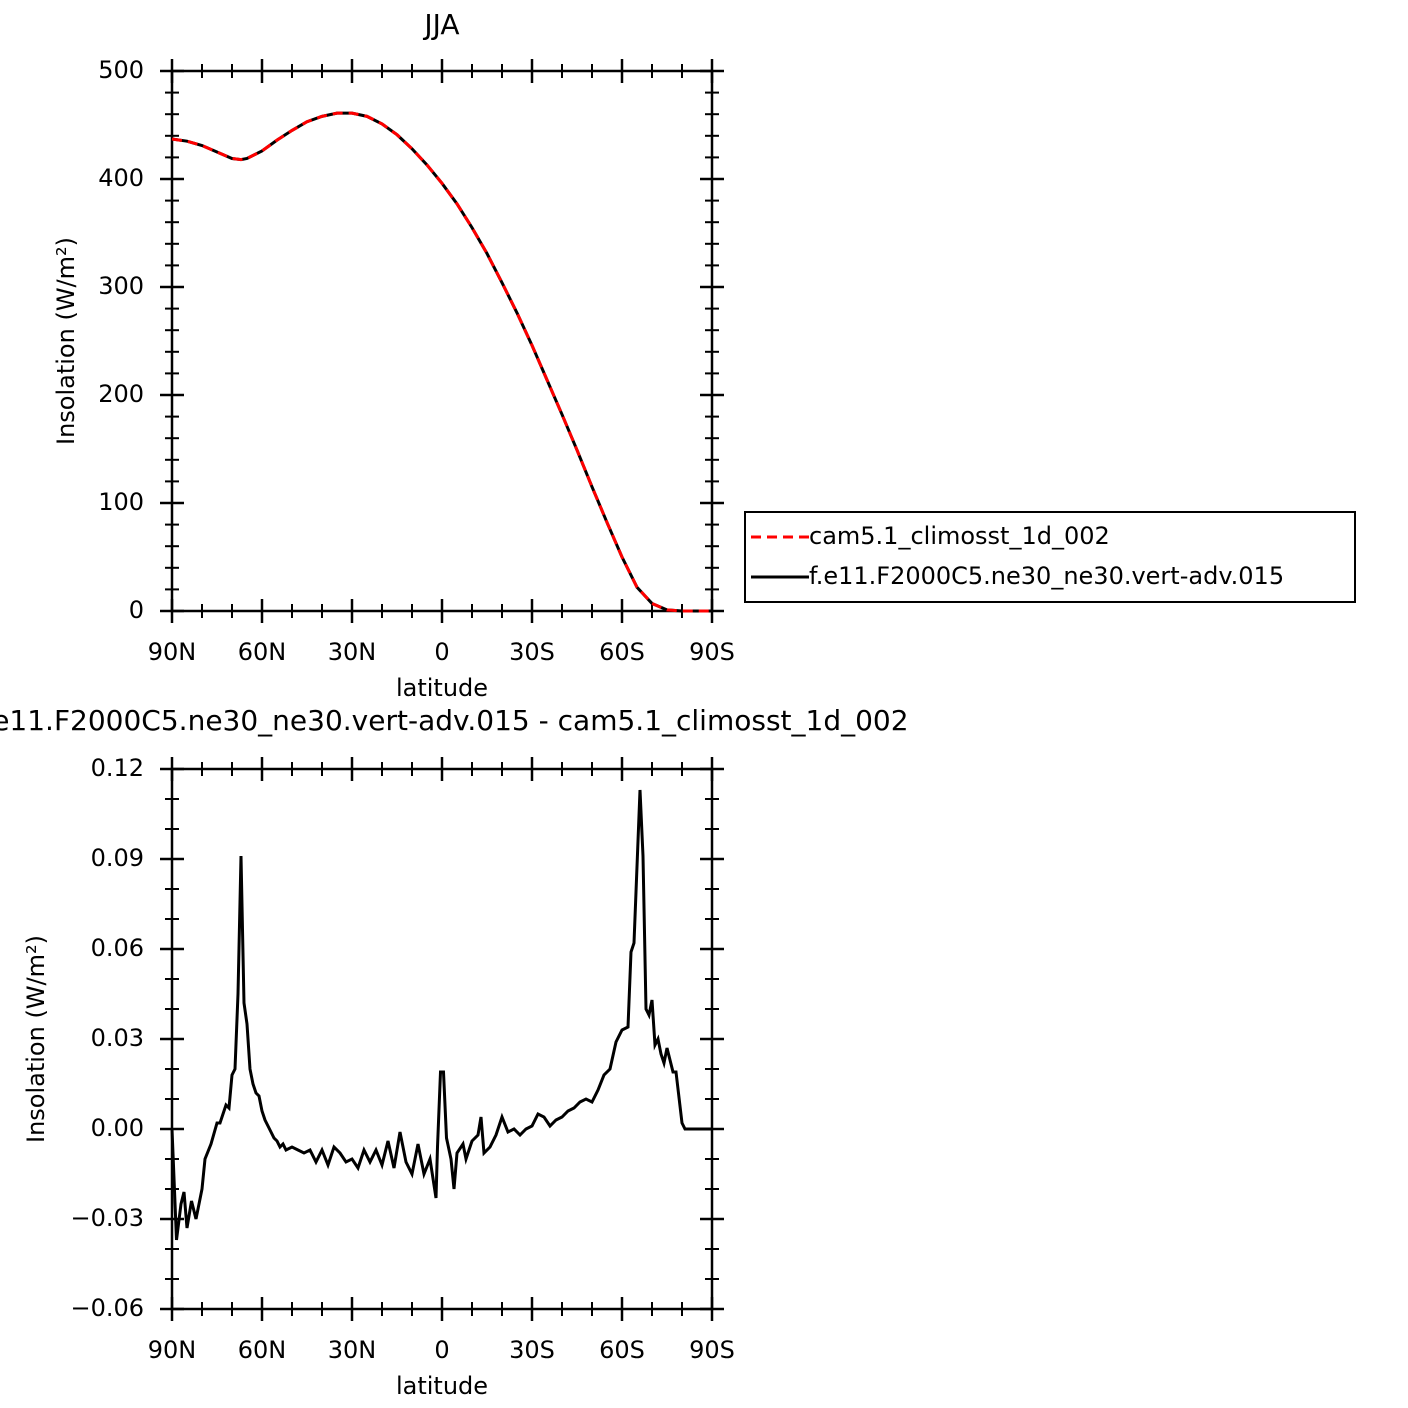 This screenshot has height=1408, width=1408. What do you see at coordinates (121, 502) in the screenshot?
I see `y-tick-label: 100` at bounding box center [121, 502].